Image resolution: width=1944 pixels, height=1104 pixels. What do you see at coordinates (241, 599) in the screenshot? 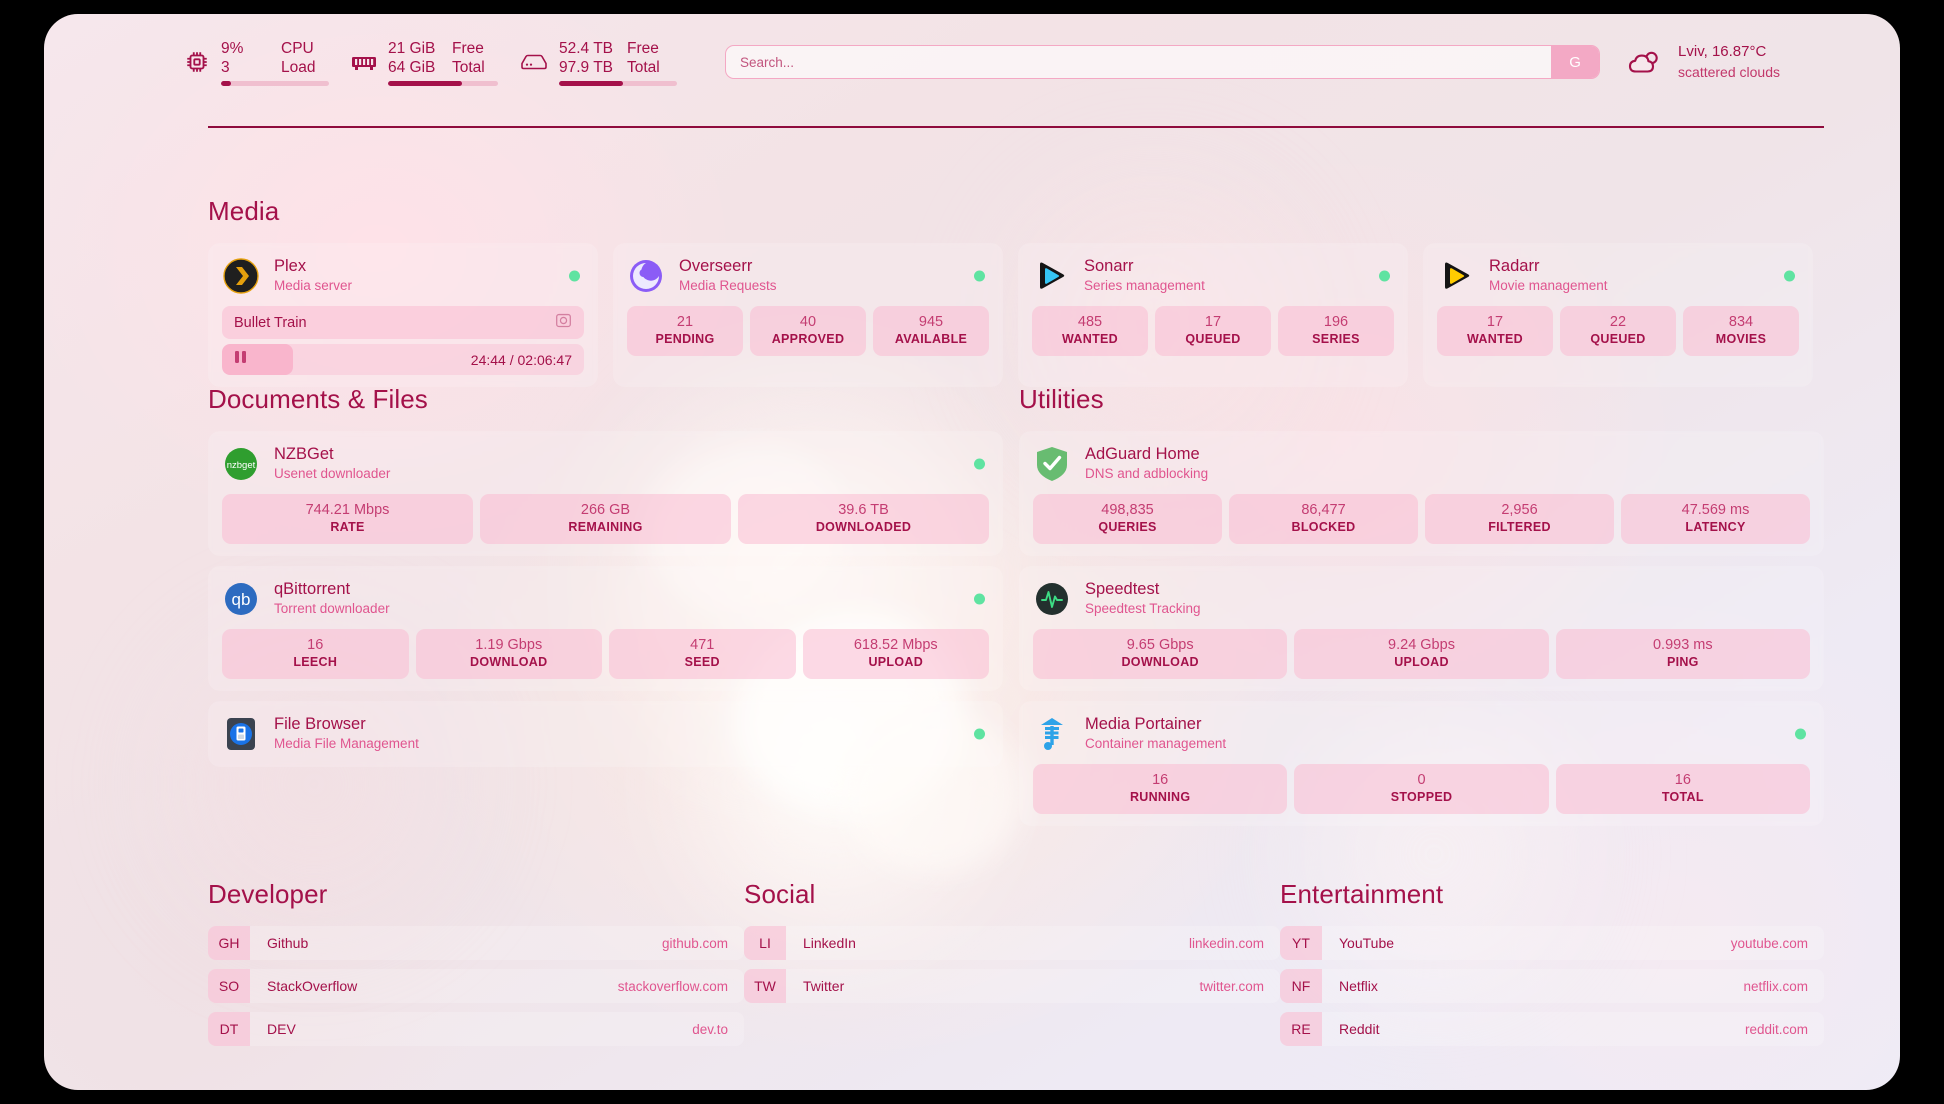
I see `qbittorrent-icon: qb` at bounding box center [241, 599].